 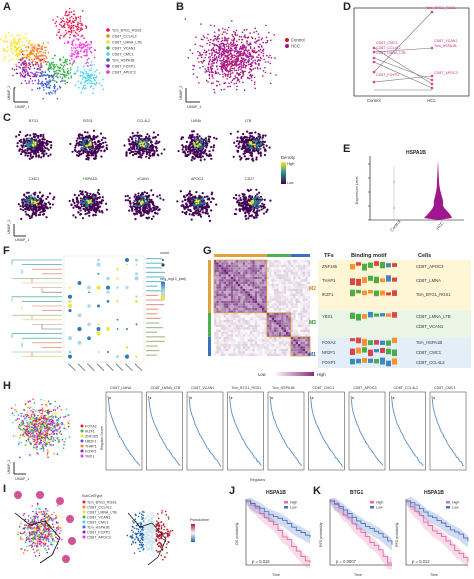 What do you see at coordinates (181, 93) in the screenshot?
I see `umap-b-ylabel: UMAP_2` at bounding box center [181, 93].